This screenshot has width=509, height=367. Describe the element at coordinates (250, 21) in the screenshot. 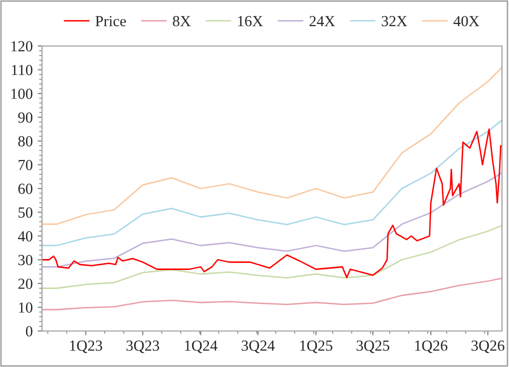

I see `legend-label: 16X` at that location.